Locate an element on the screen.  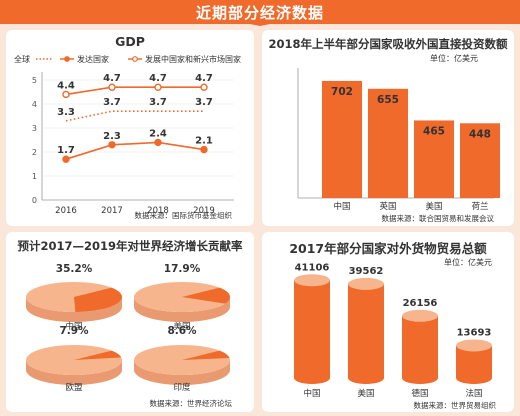
page-title: 近期部分经济数据 is located at coordinates (259, 13).